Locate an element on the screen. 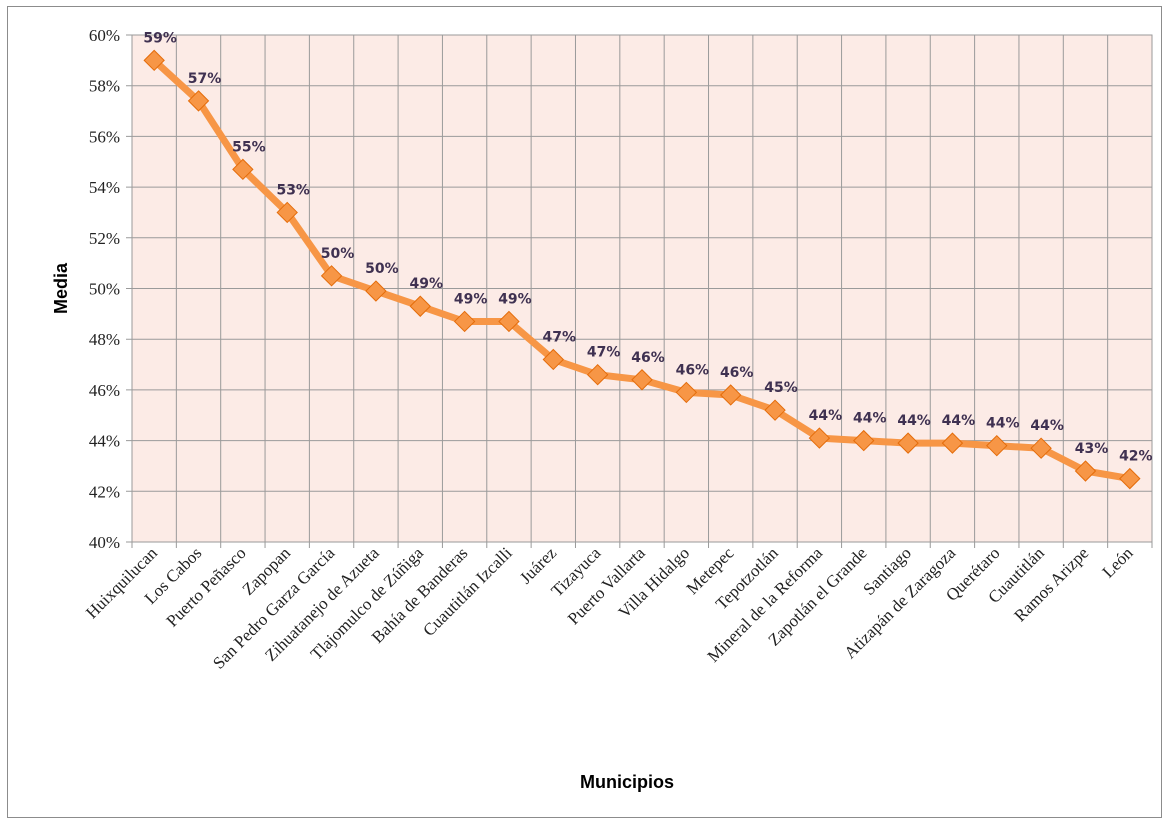  x-tick-label: Huixquilucan is located at coordinates (121, 582).